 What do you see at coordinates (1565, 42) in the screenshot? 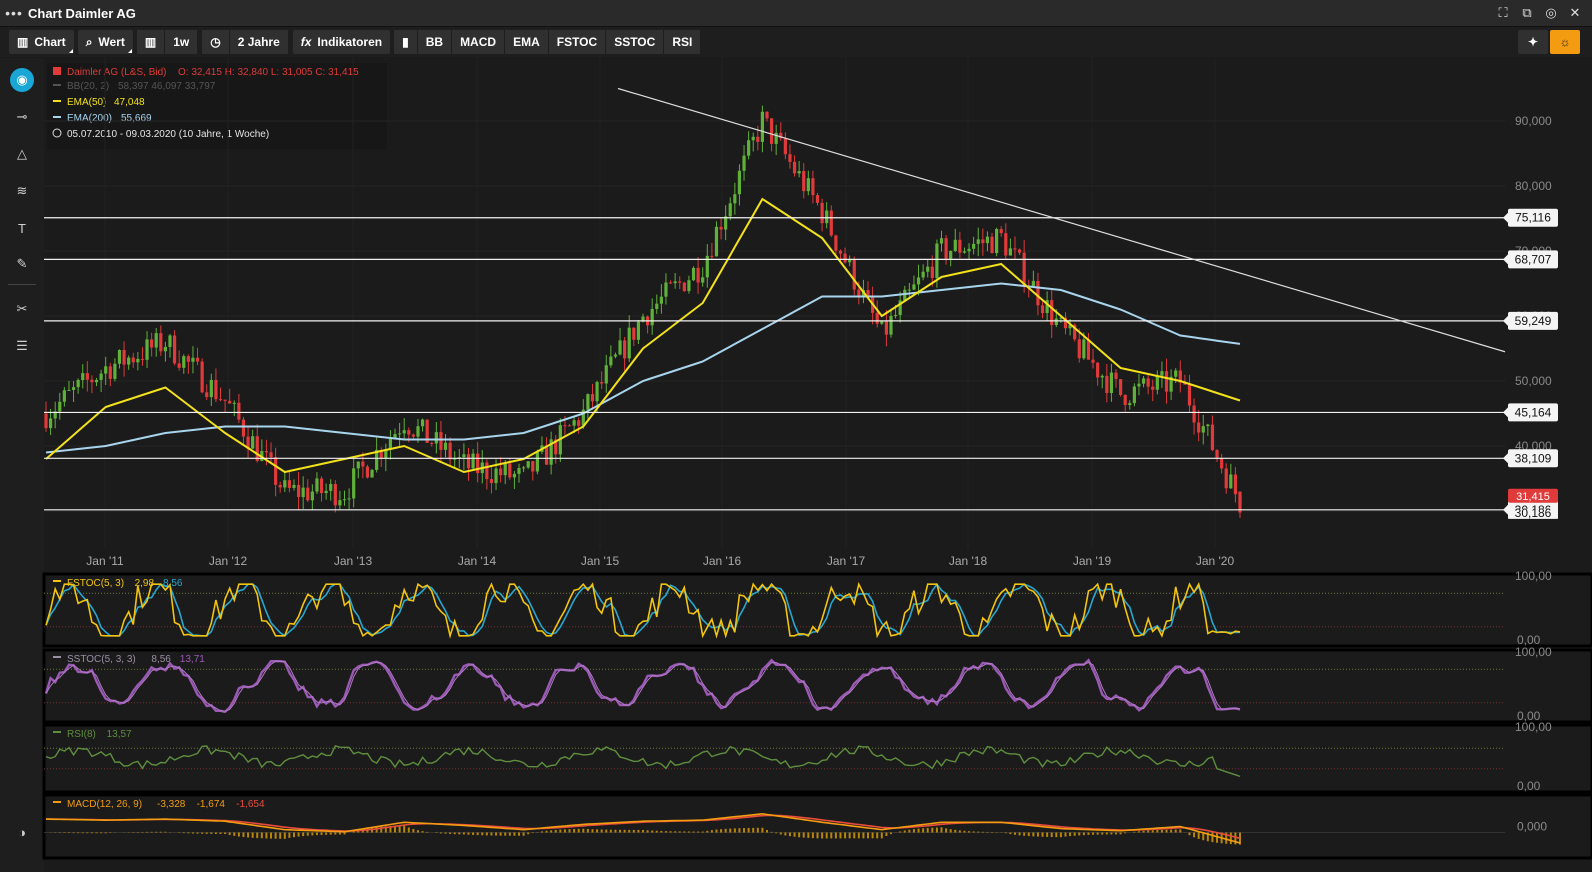
I see `theme-button: ☼` at bounding box center [1565, 42].